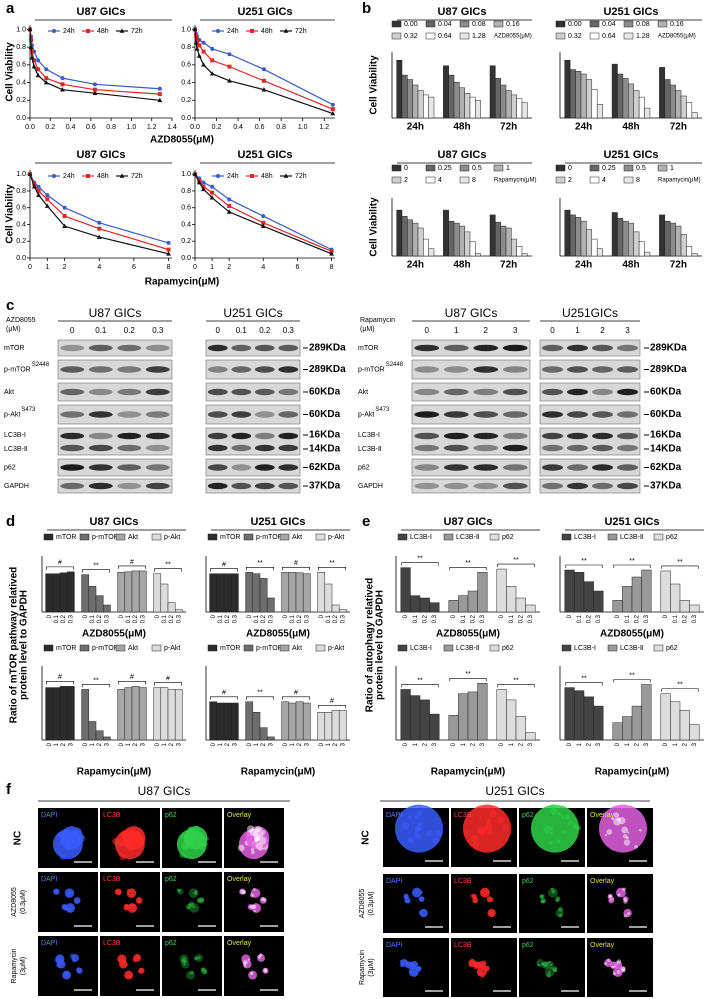 The width and height of the screenshot is (714, 999). I want to click on row-label: p-mTOR, so click(17, 369).